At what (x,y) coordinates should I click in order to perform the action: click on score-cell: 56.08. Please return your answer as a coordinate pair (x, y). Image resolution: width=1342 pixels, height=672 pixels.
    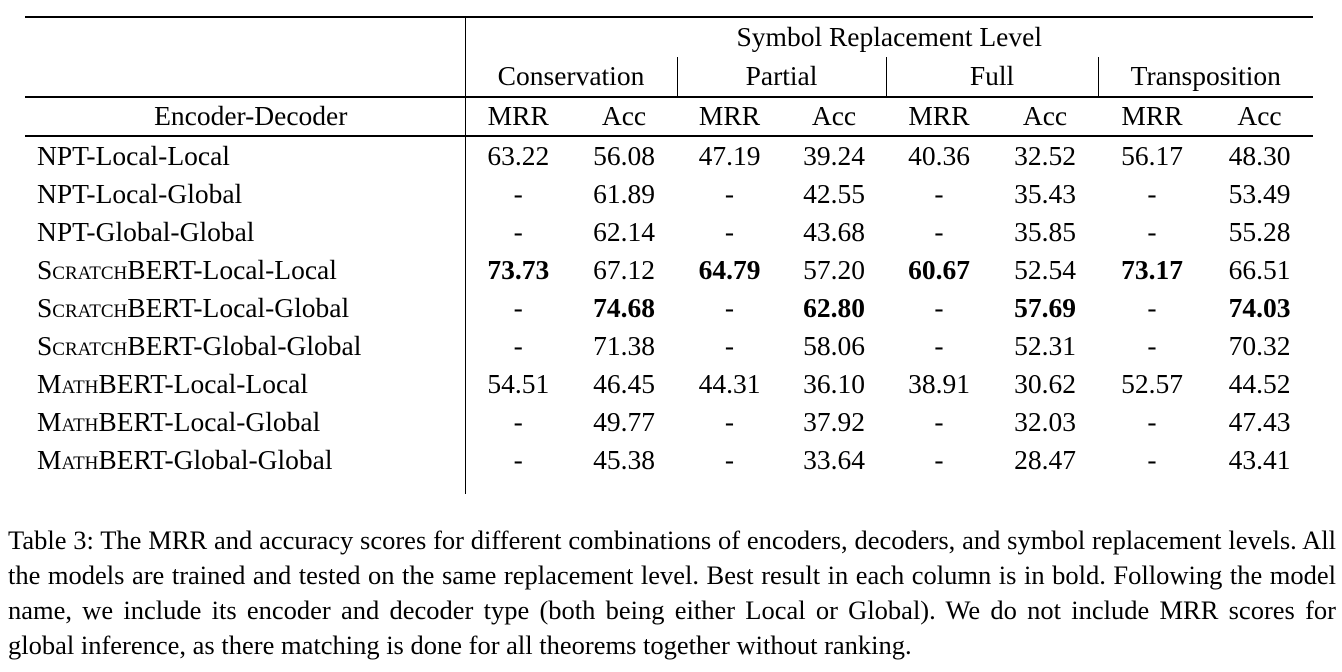
    Looking at the image, I should click on (624, 155).